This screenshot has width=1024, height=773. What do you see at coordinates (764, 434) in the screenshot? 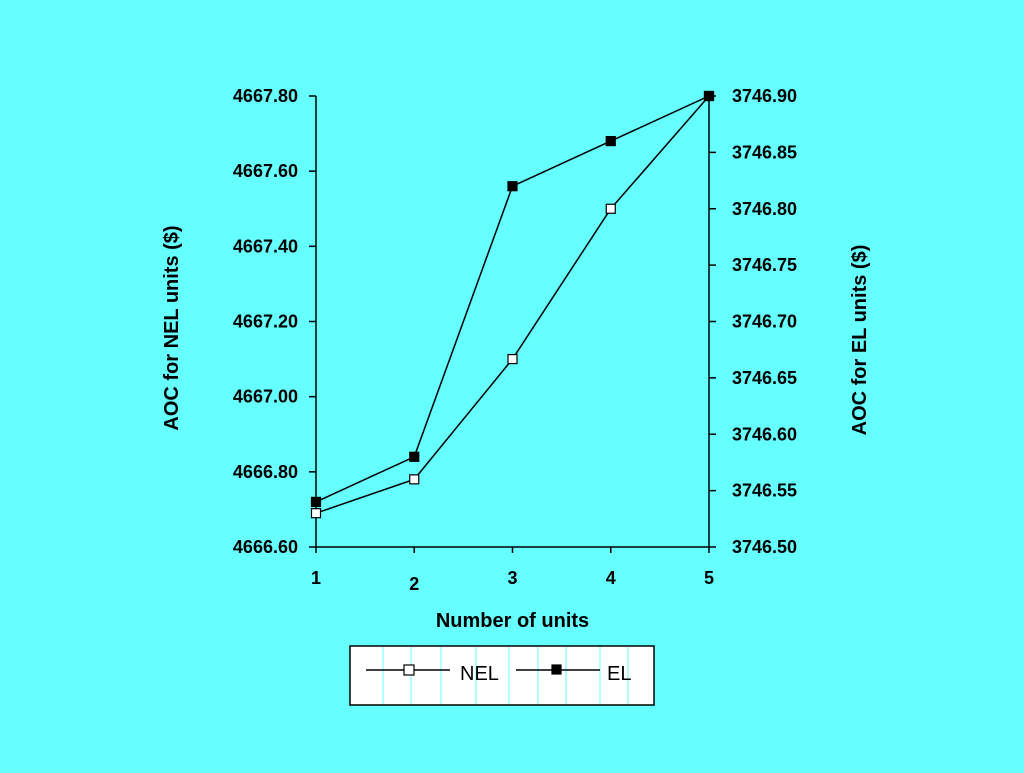
I see `right-y-tick-label: 3746.60` at bounding box center [764, 434].